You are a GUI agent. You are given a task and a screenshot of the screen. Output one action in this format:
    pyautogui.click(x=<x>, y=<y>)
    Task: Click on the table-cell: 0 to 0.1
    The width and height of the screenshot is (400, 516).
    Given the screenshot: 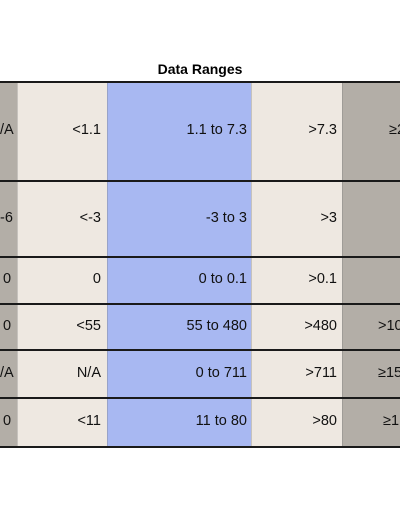 What is the action you would take?
    pyautogui.click(x=222, y=279)
    